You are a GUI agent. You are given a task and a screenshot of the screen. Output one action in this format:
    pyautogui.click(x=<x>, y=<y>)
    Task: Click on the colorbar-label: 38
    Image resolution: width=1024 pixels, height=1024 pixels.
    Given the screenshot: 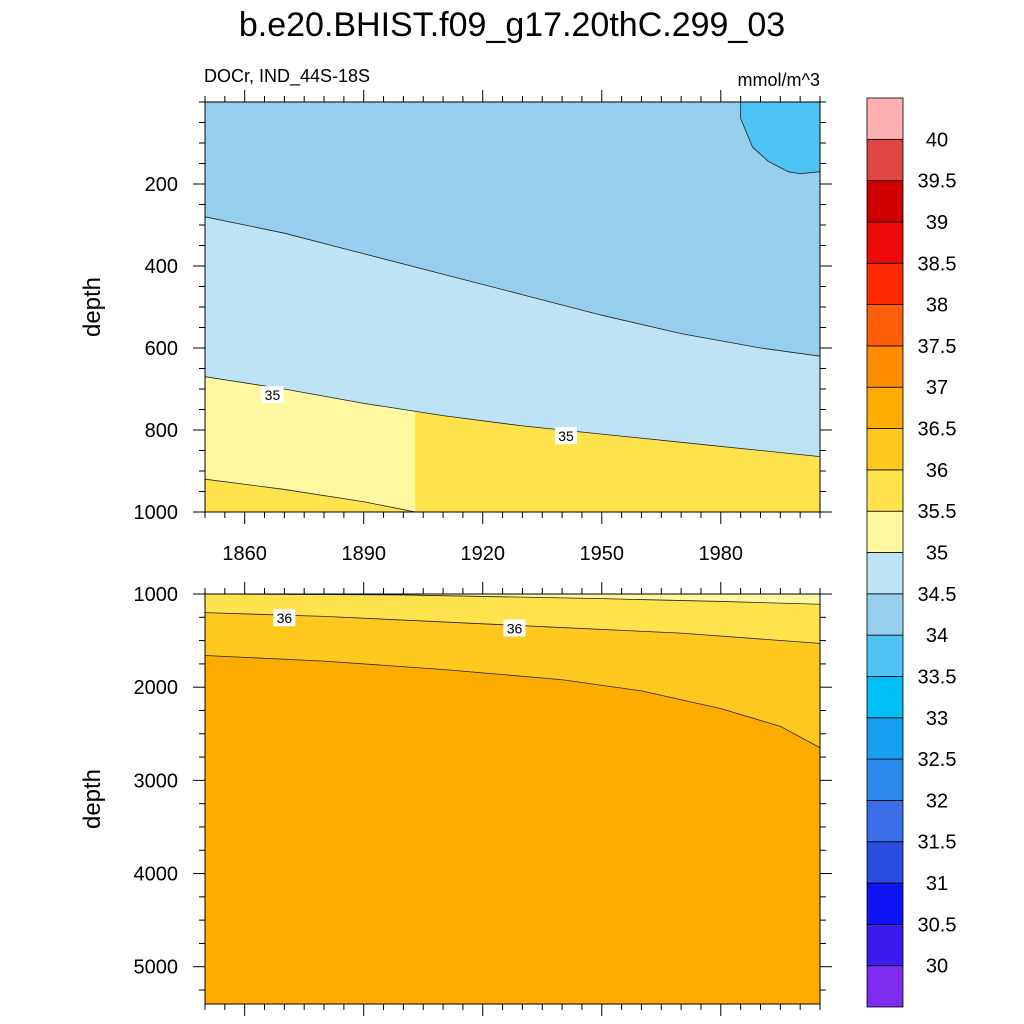 What is the action you would take?
    pyautogui.click(x=937, y=306)
    